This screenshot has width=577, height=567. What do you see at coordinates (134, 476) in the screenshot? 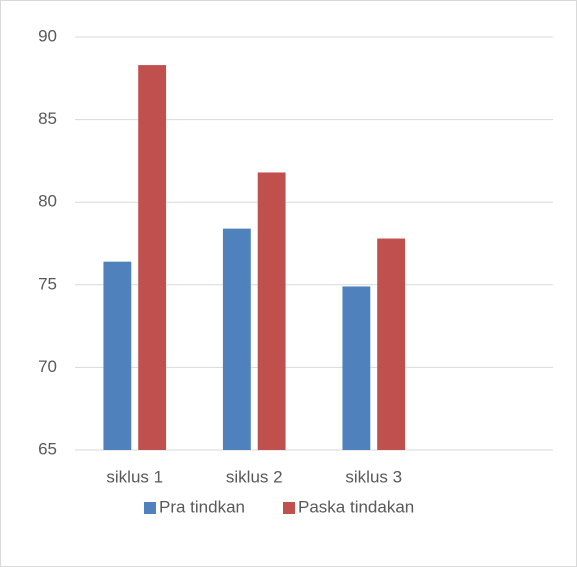
I see `x-tick-label: siklus 1` at bounding box center [134, 476].